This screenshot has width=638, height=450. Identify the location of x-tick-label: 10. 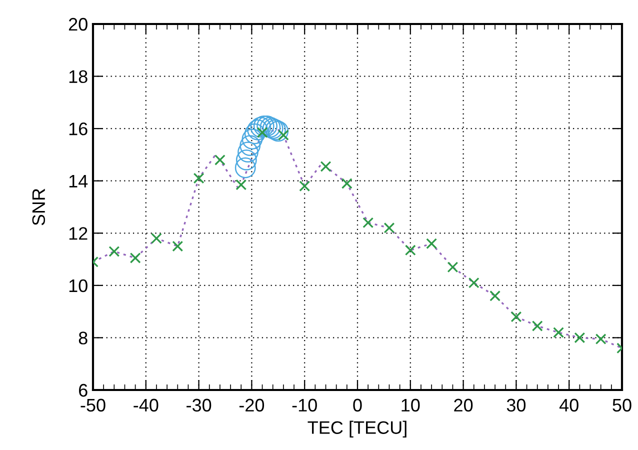
(411, 405).